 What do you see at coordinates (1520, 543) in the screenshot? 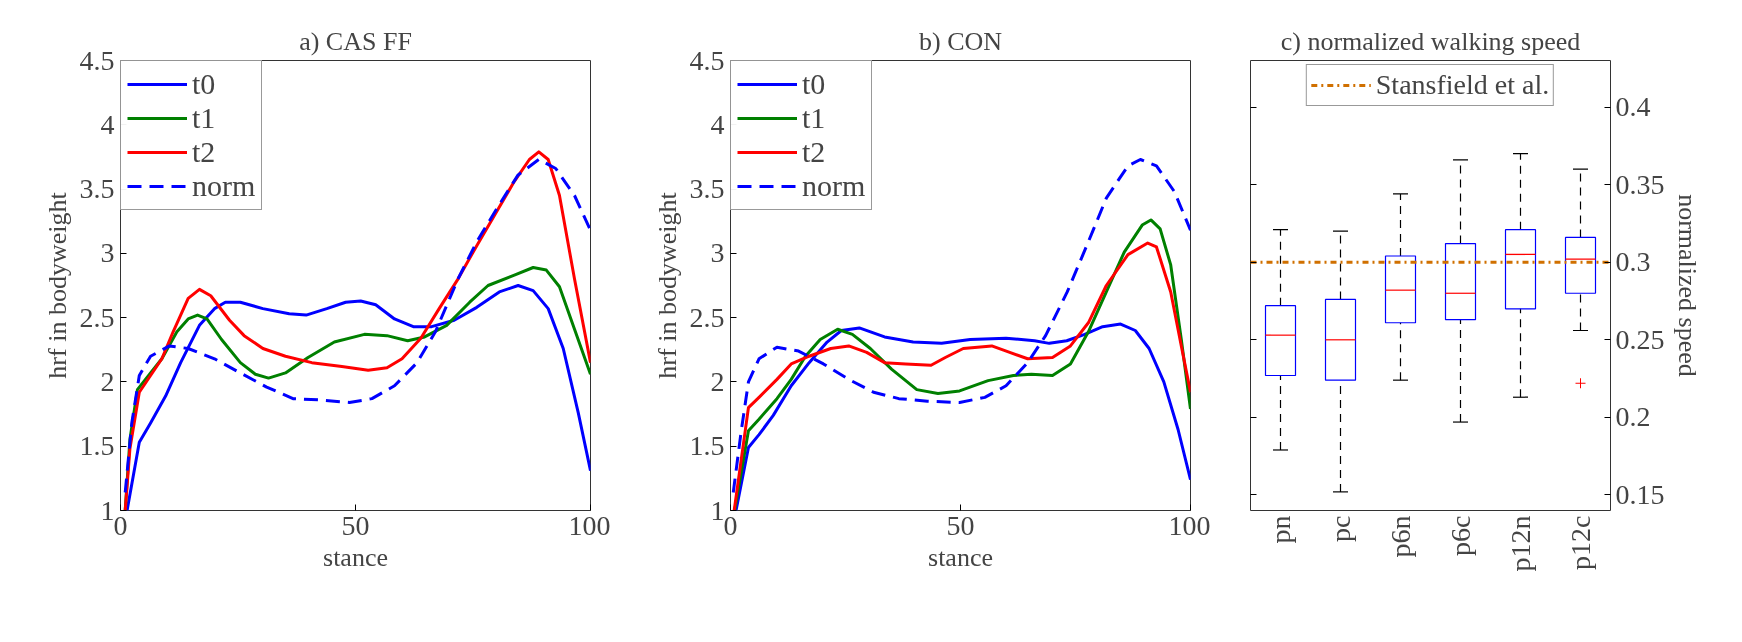
I see `x-tick-label: p12n` at bounding box center [1520, 543].